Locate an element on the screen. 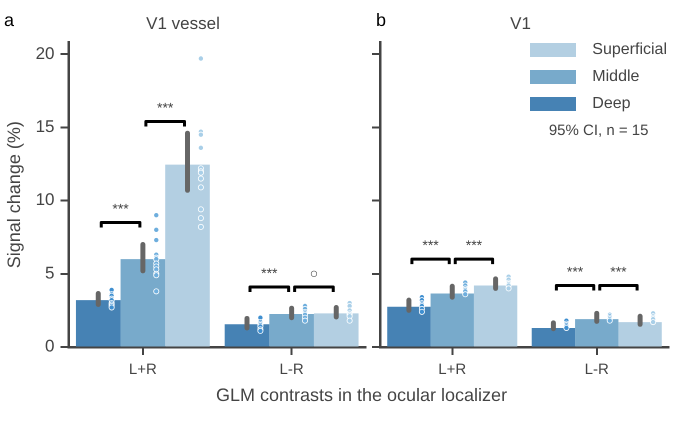 Image resolution: width=683 pixels, height=425 pixels. annotation: 95% CI, n = 15 is located at coordinates (599, 131).